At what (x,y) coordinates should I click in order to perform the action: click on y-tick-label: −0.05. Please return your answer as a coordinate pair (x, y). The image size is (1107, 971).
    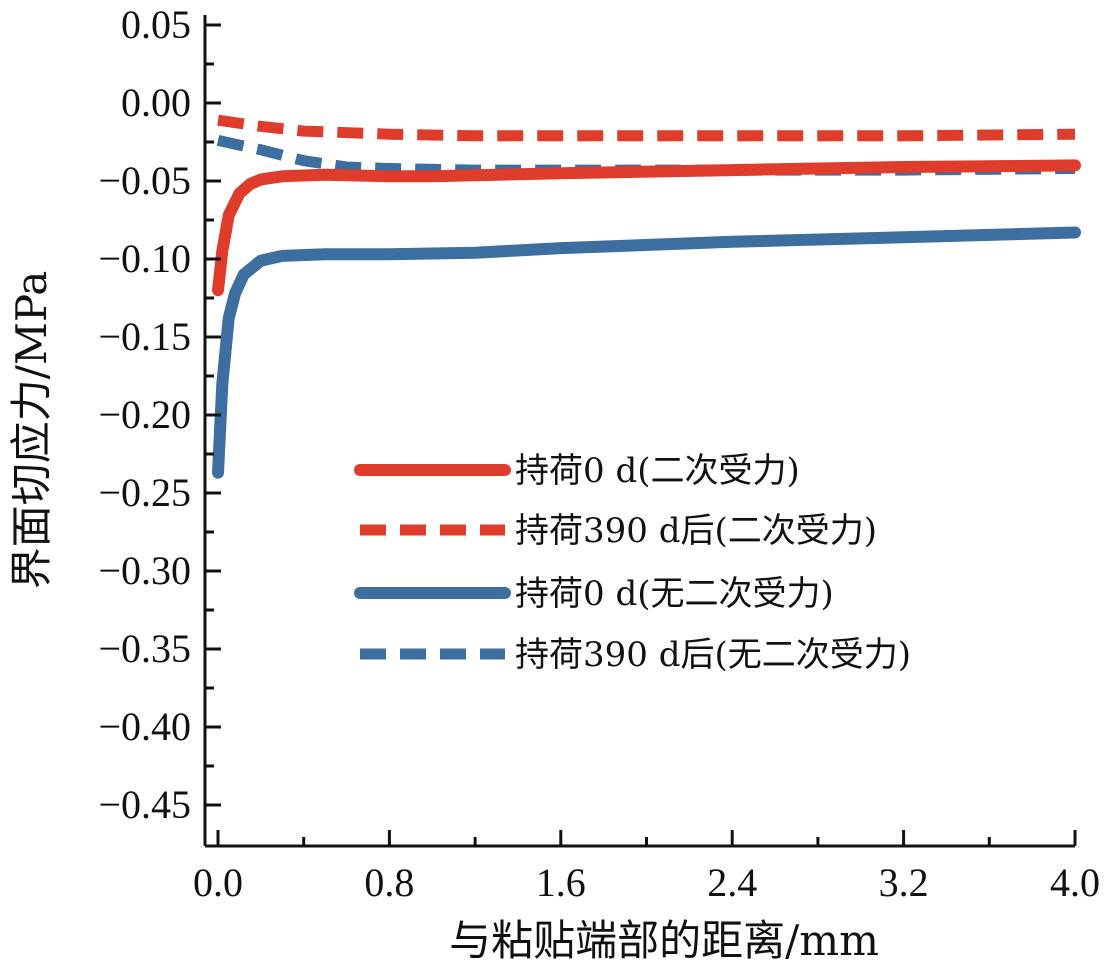
    Looking at the image, I should click on (144, 180).